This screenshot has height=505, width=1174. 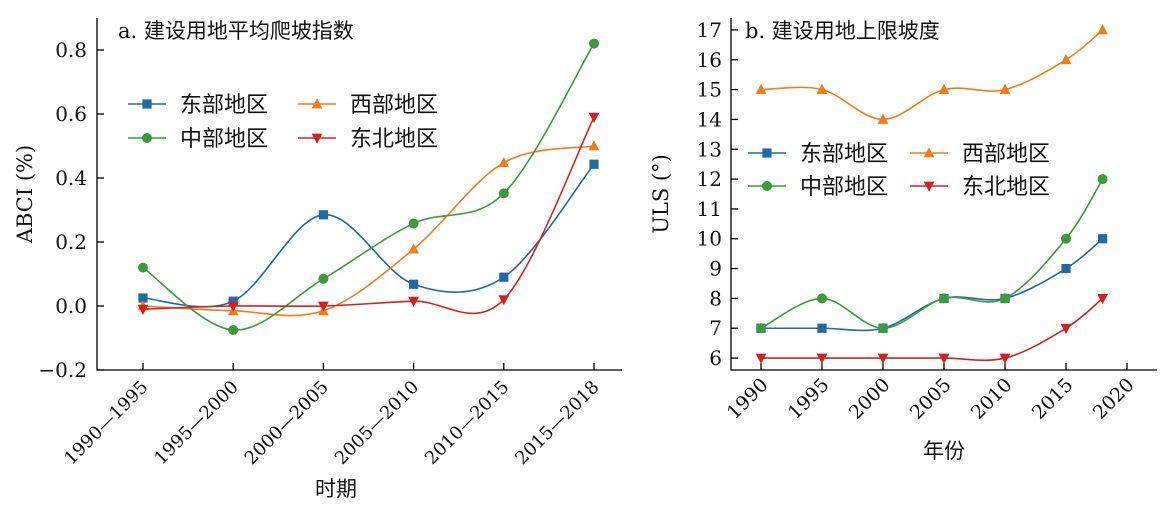 I want to click on chart-b-title: b. 建设用地上限坡度, so click(x=842, y=31).